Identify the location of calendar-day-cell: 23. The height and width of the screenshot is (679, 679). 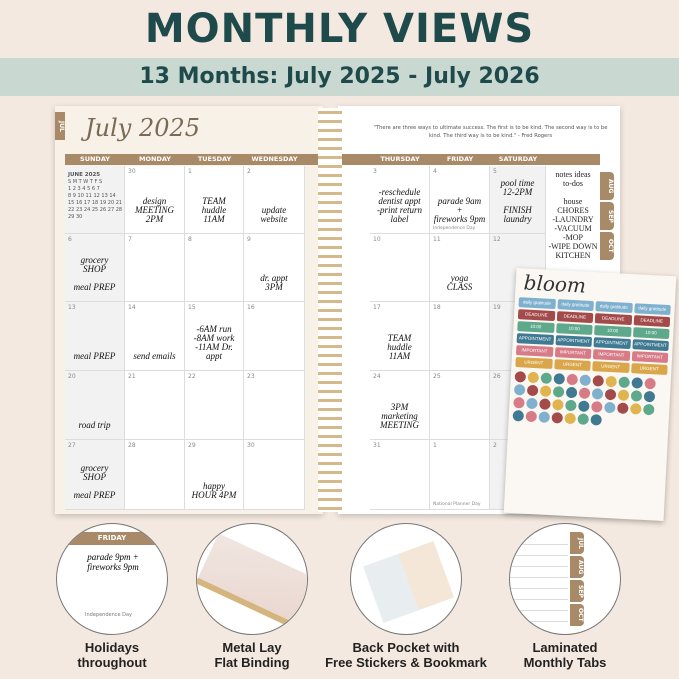
(274, 405).